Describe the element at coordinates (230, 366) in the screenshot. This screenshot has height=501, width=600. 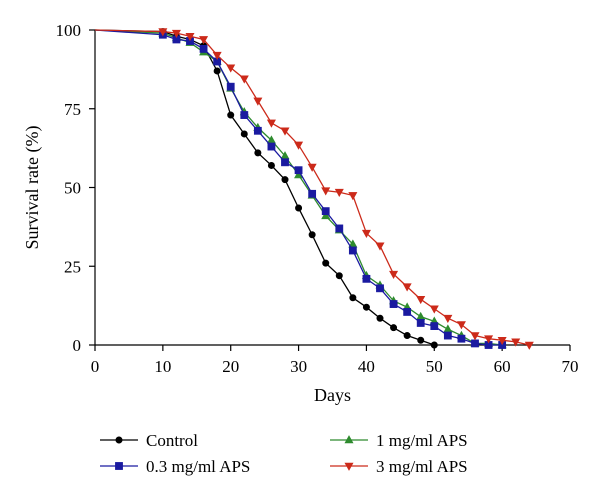
I see `x-tick-label: 20` at that location.